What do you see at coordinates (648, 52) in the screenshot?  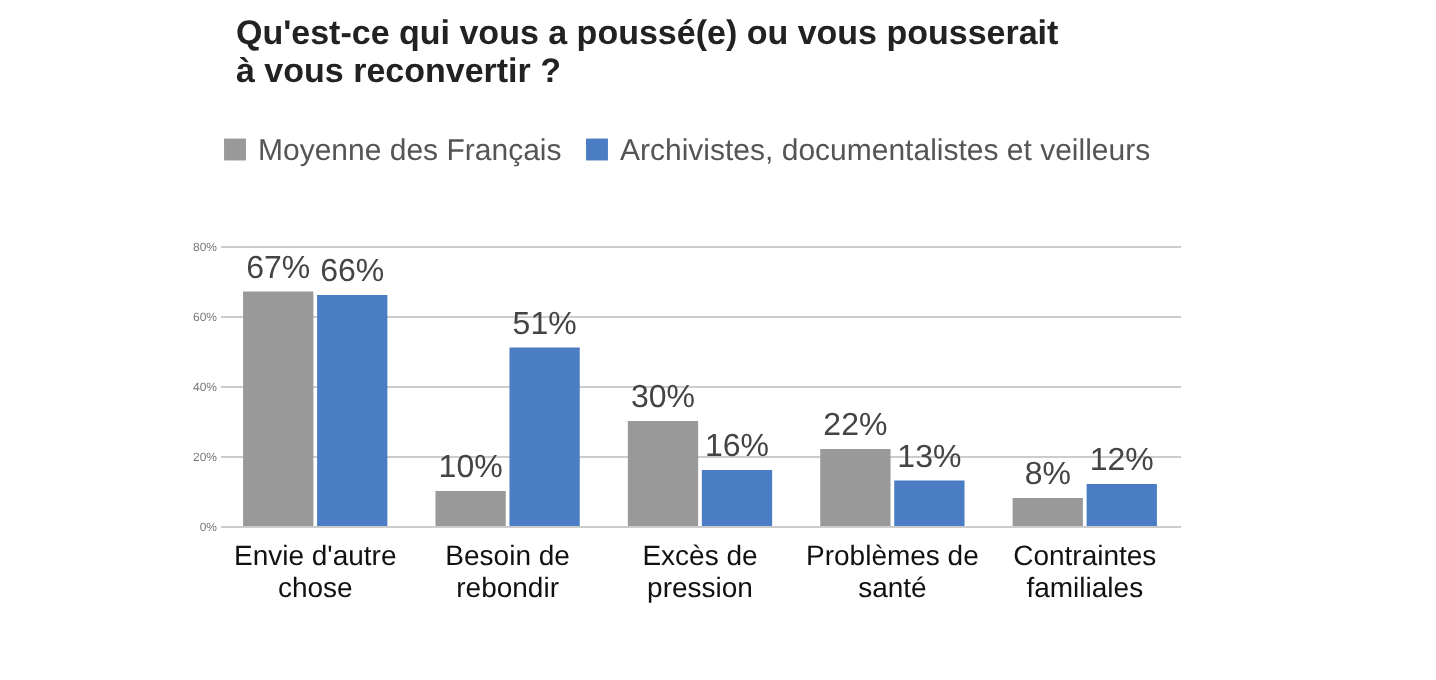 I see `chart-title: Qu'est-ce qui vous a poussé(e) ou vous pousserait à vous reconvertir ?` at bounding box center [648, 52].